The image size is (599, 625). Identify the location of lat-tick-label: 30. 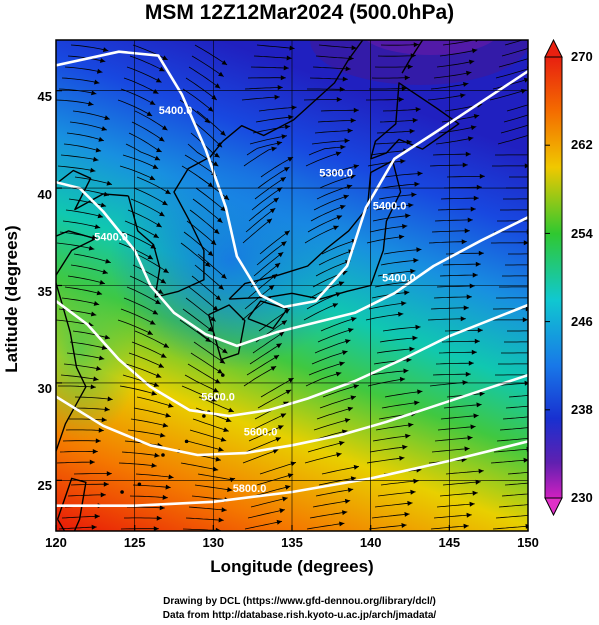
(44, 388).